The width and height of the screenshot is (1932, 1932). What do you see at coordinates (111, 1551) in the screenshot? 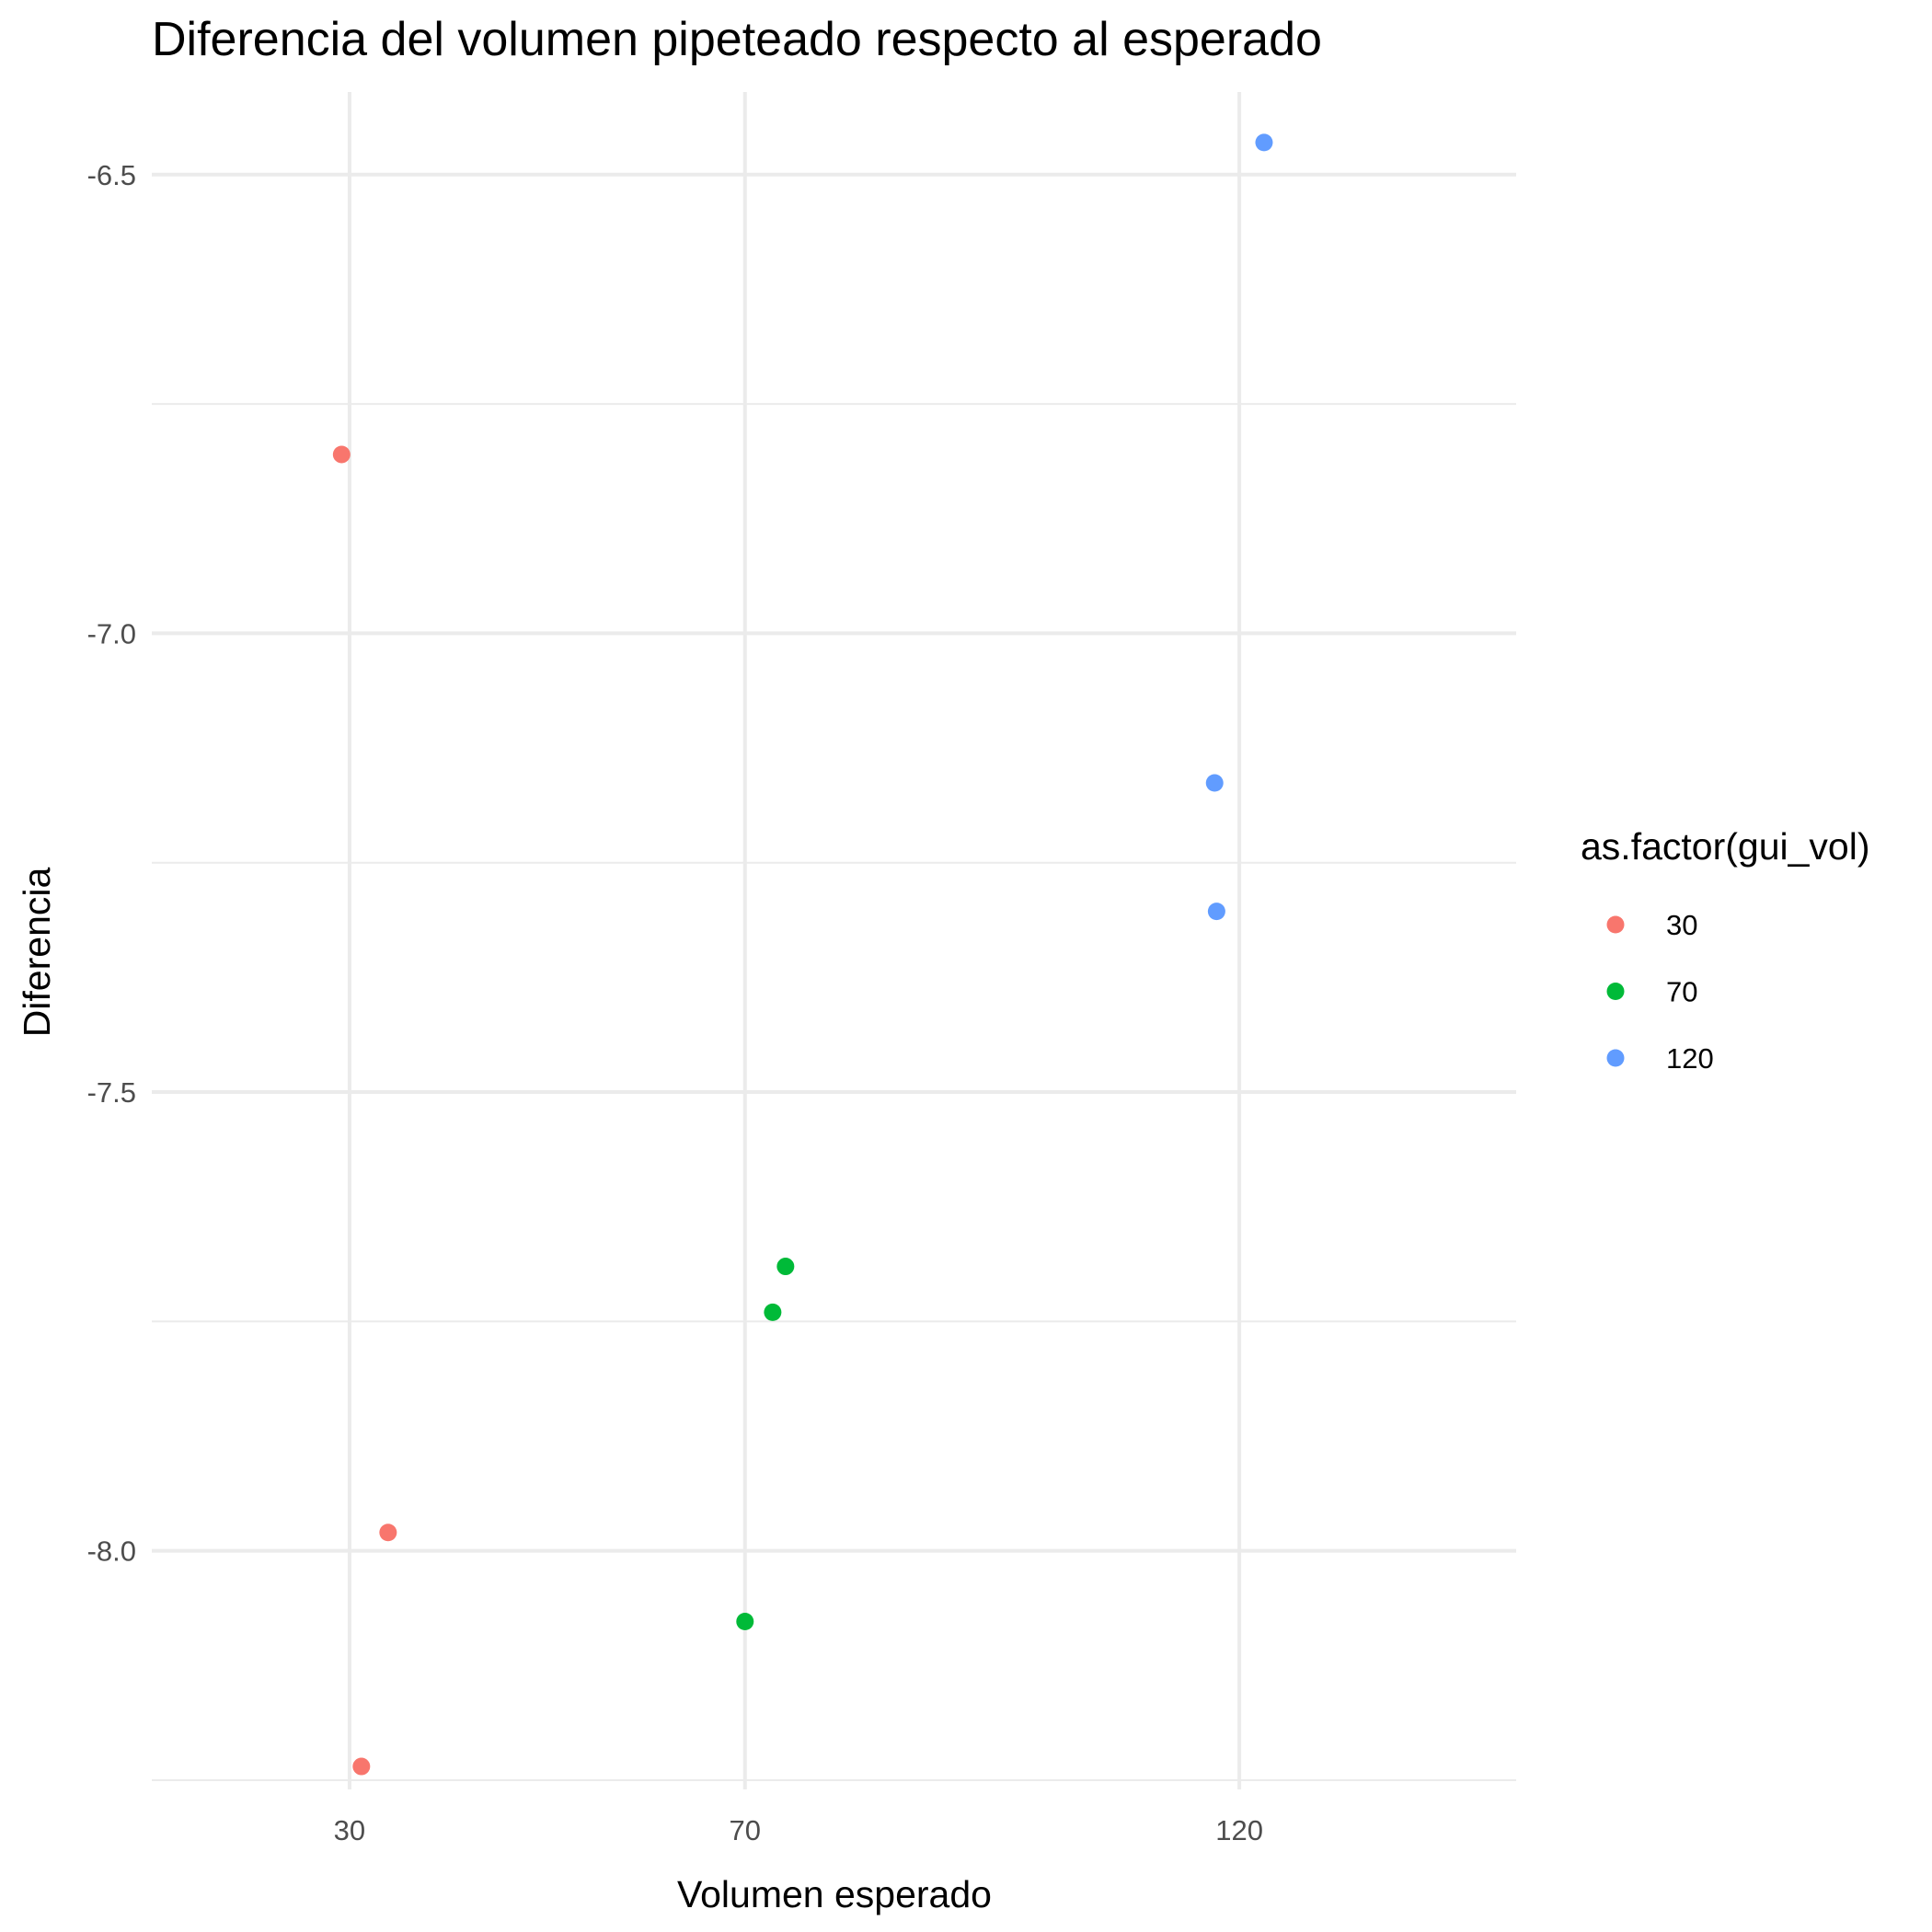
I see `y-tick-label: -8.0` at bounding box center [111, 1551].